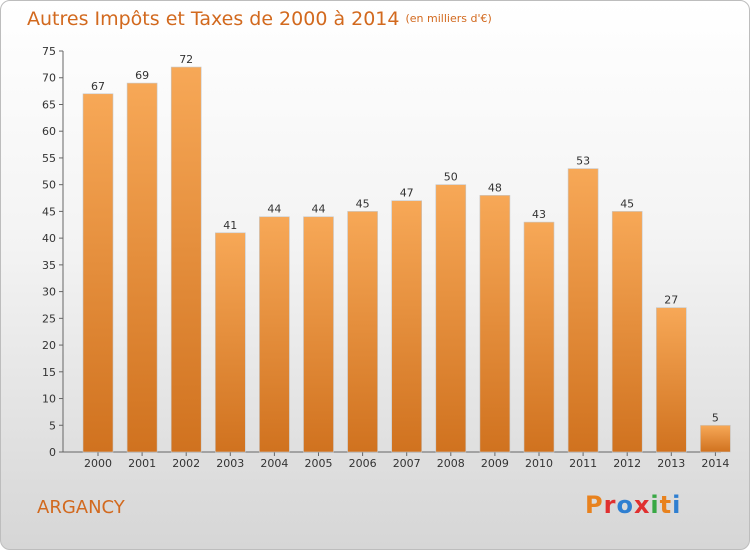 The image size is (750, 550). What do you see at coordinates (49, 158) in the screenshot?
I see `y-tick-label: 55` at bounding box center [49, 158].